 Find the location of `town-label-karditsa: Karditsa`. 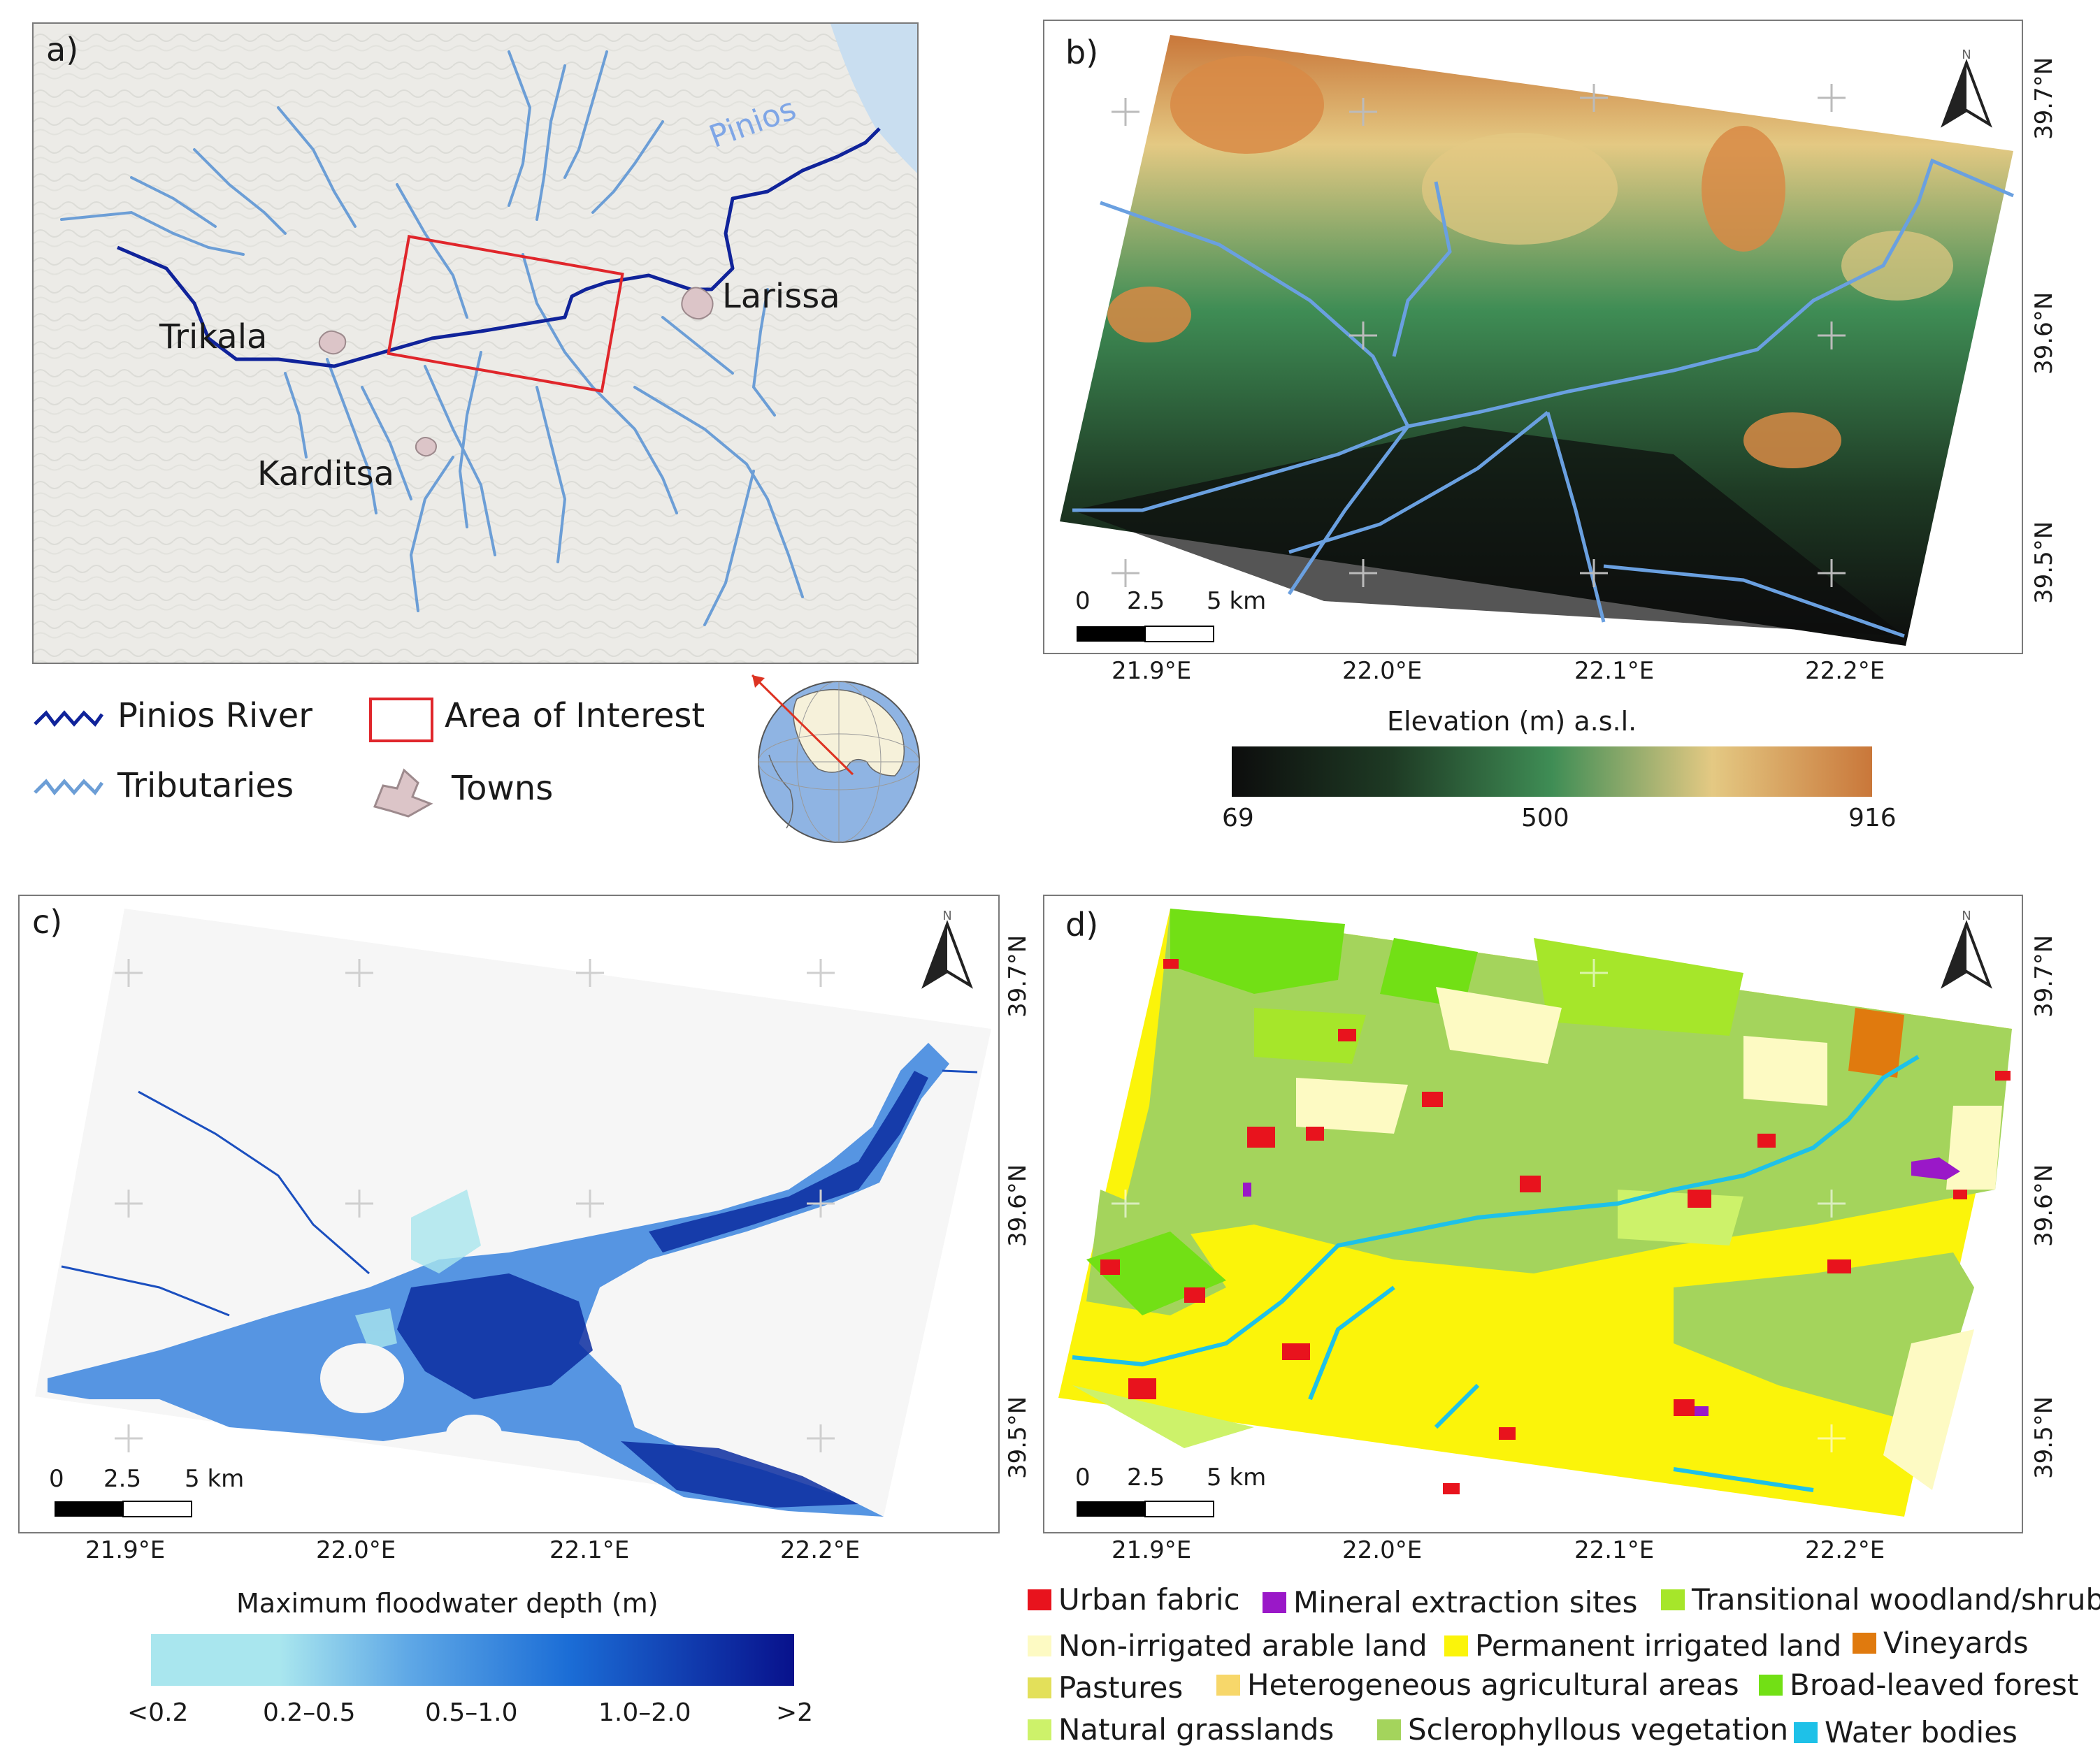

town-label-karditsa: Karditsa is located at coordinates (325, 473).